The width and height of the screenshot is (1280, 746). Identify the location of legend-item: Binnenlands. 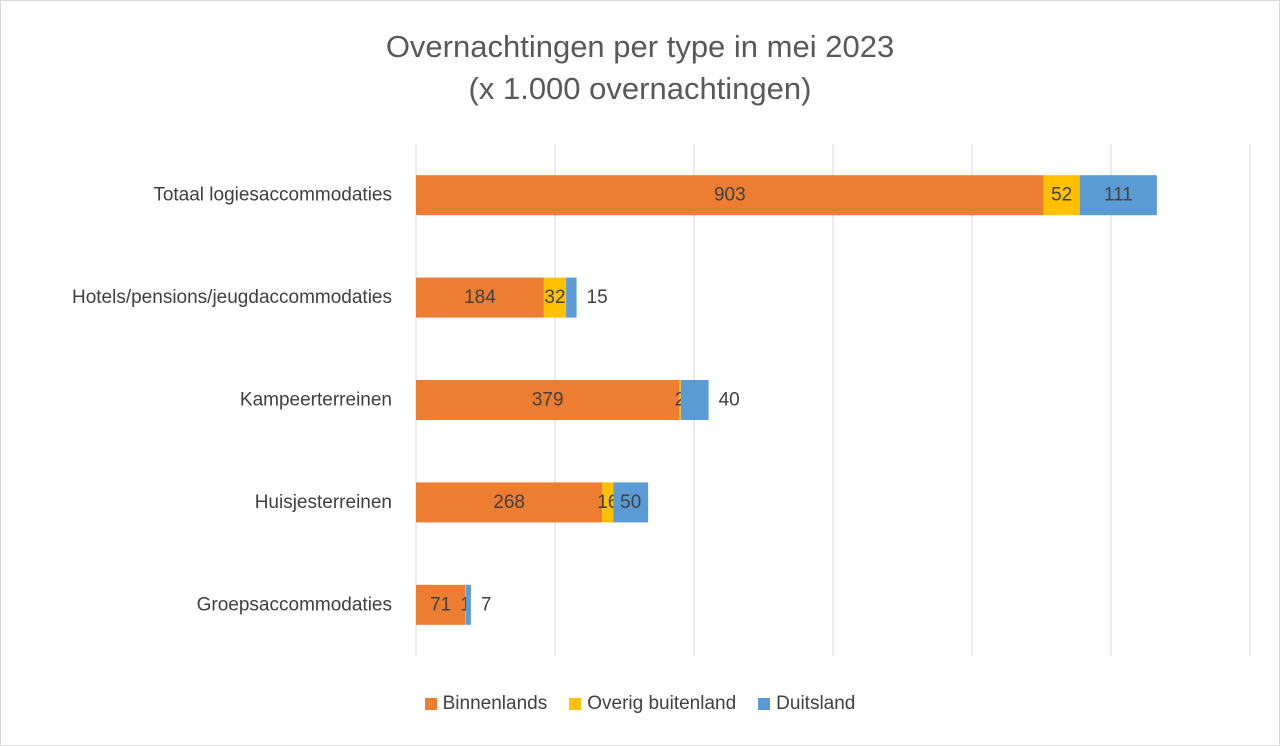
(486, 704).